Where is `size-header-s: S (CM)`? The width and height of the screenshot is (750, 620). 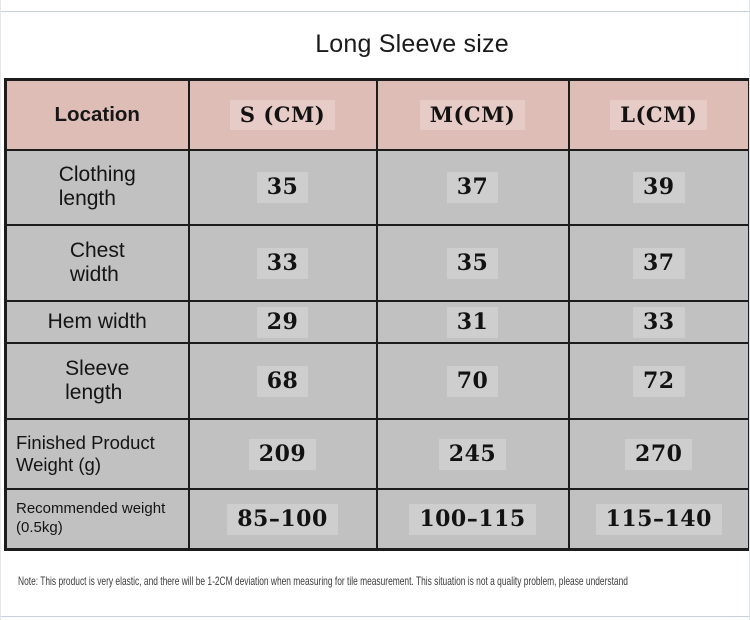
size-header-s: S (CM) is located at coordinates (282, 115).